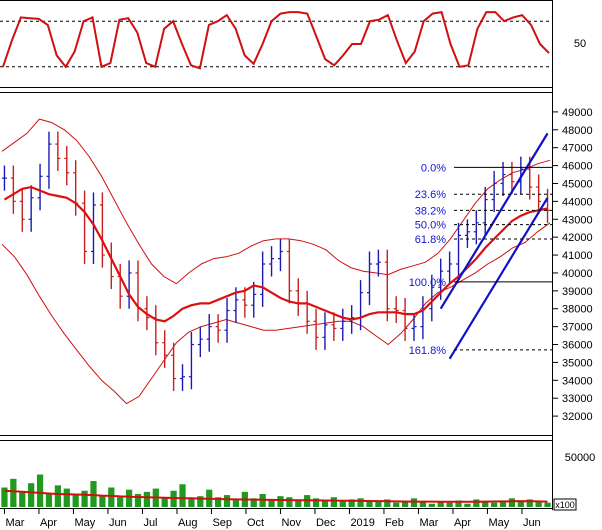  I want to click on svg-text: 38.2%, so click(430, 211).